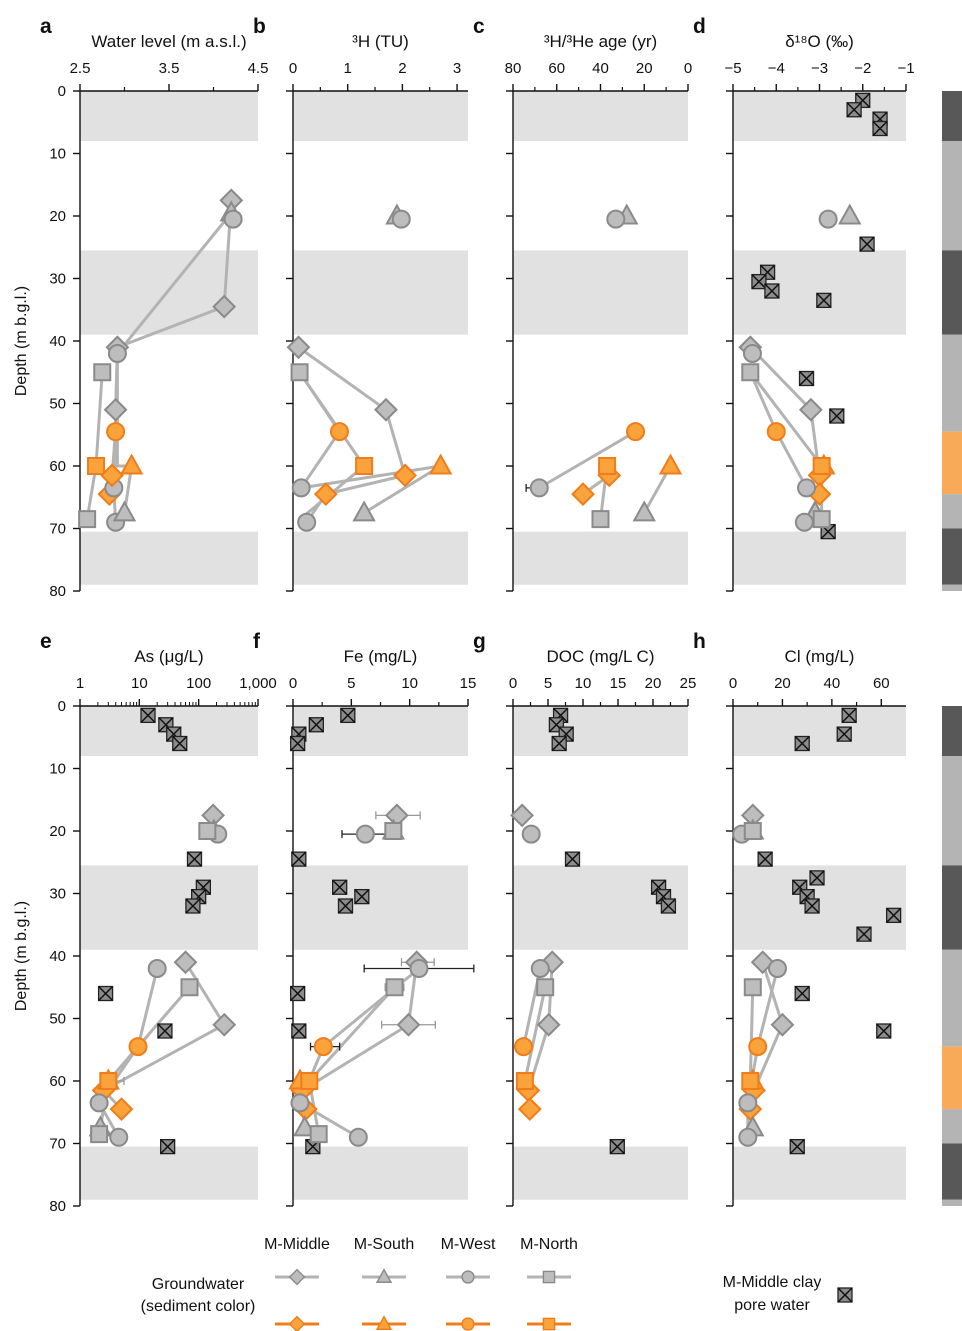 The image size is (962, 1331). I want to click on panel-letter: c, so click(479, 26).